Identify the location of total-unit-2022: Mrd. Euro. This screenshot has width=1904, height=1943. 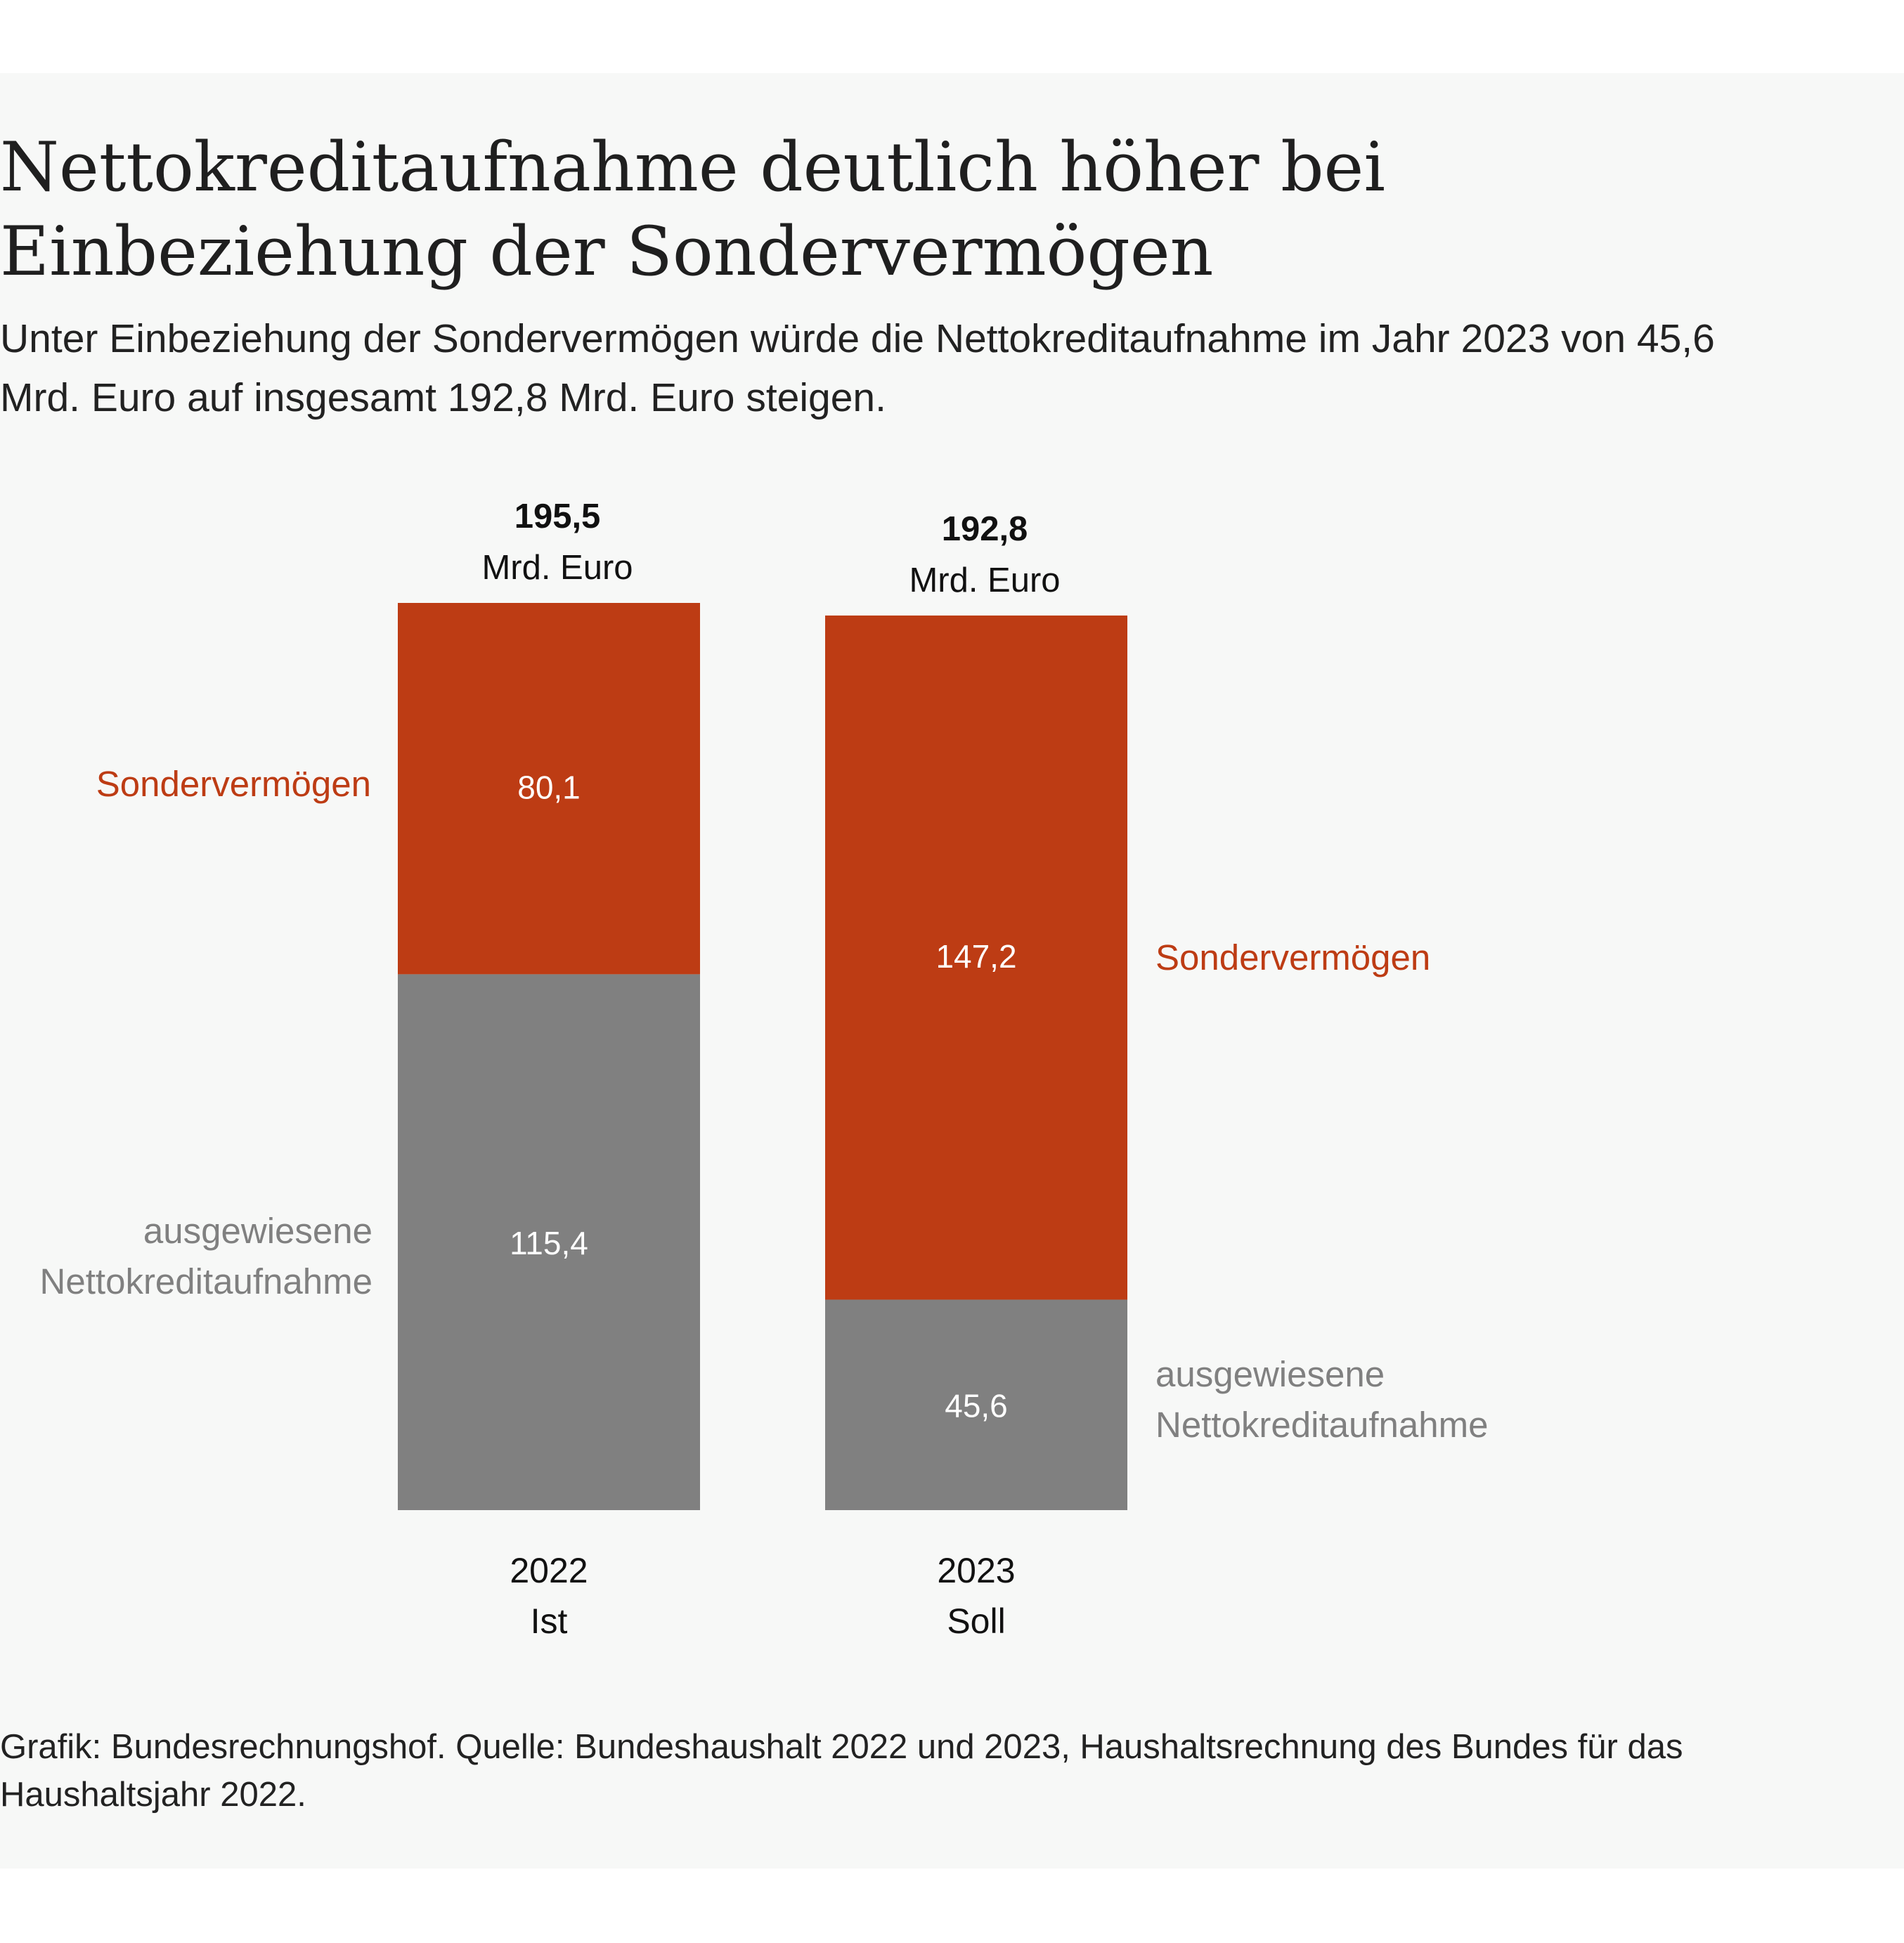
(557, 568).